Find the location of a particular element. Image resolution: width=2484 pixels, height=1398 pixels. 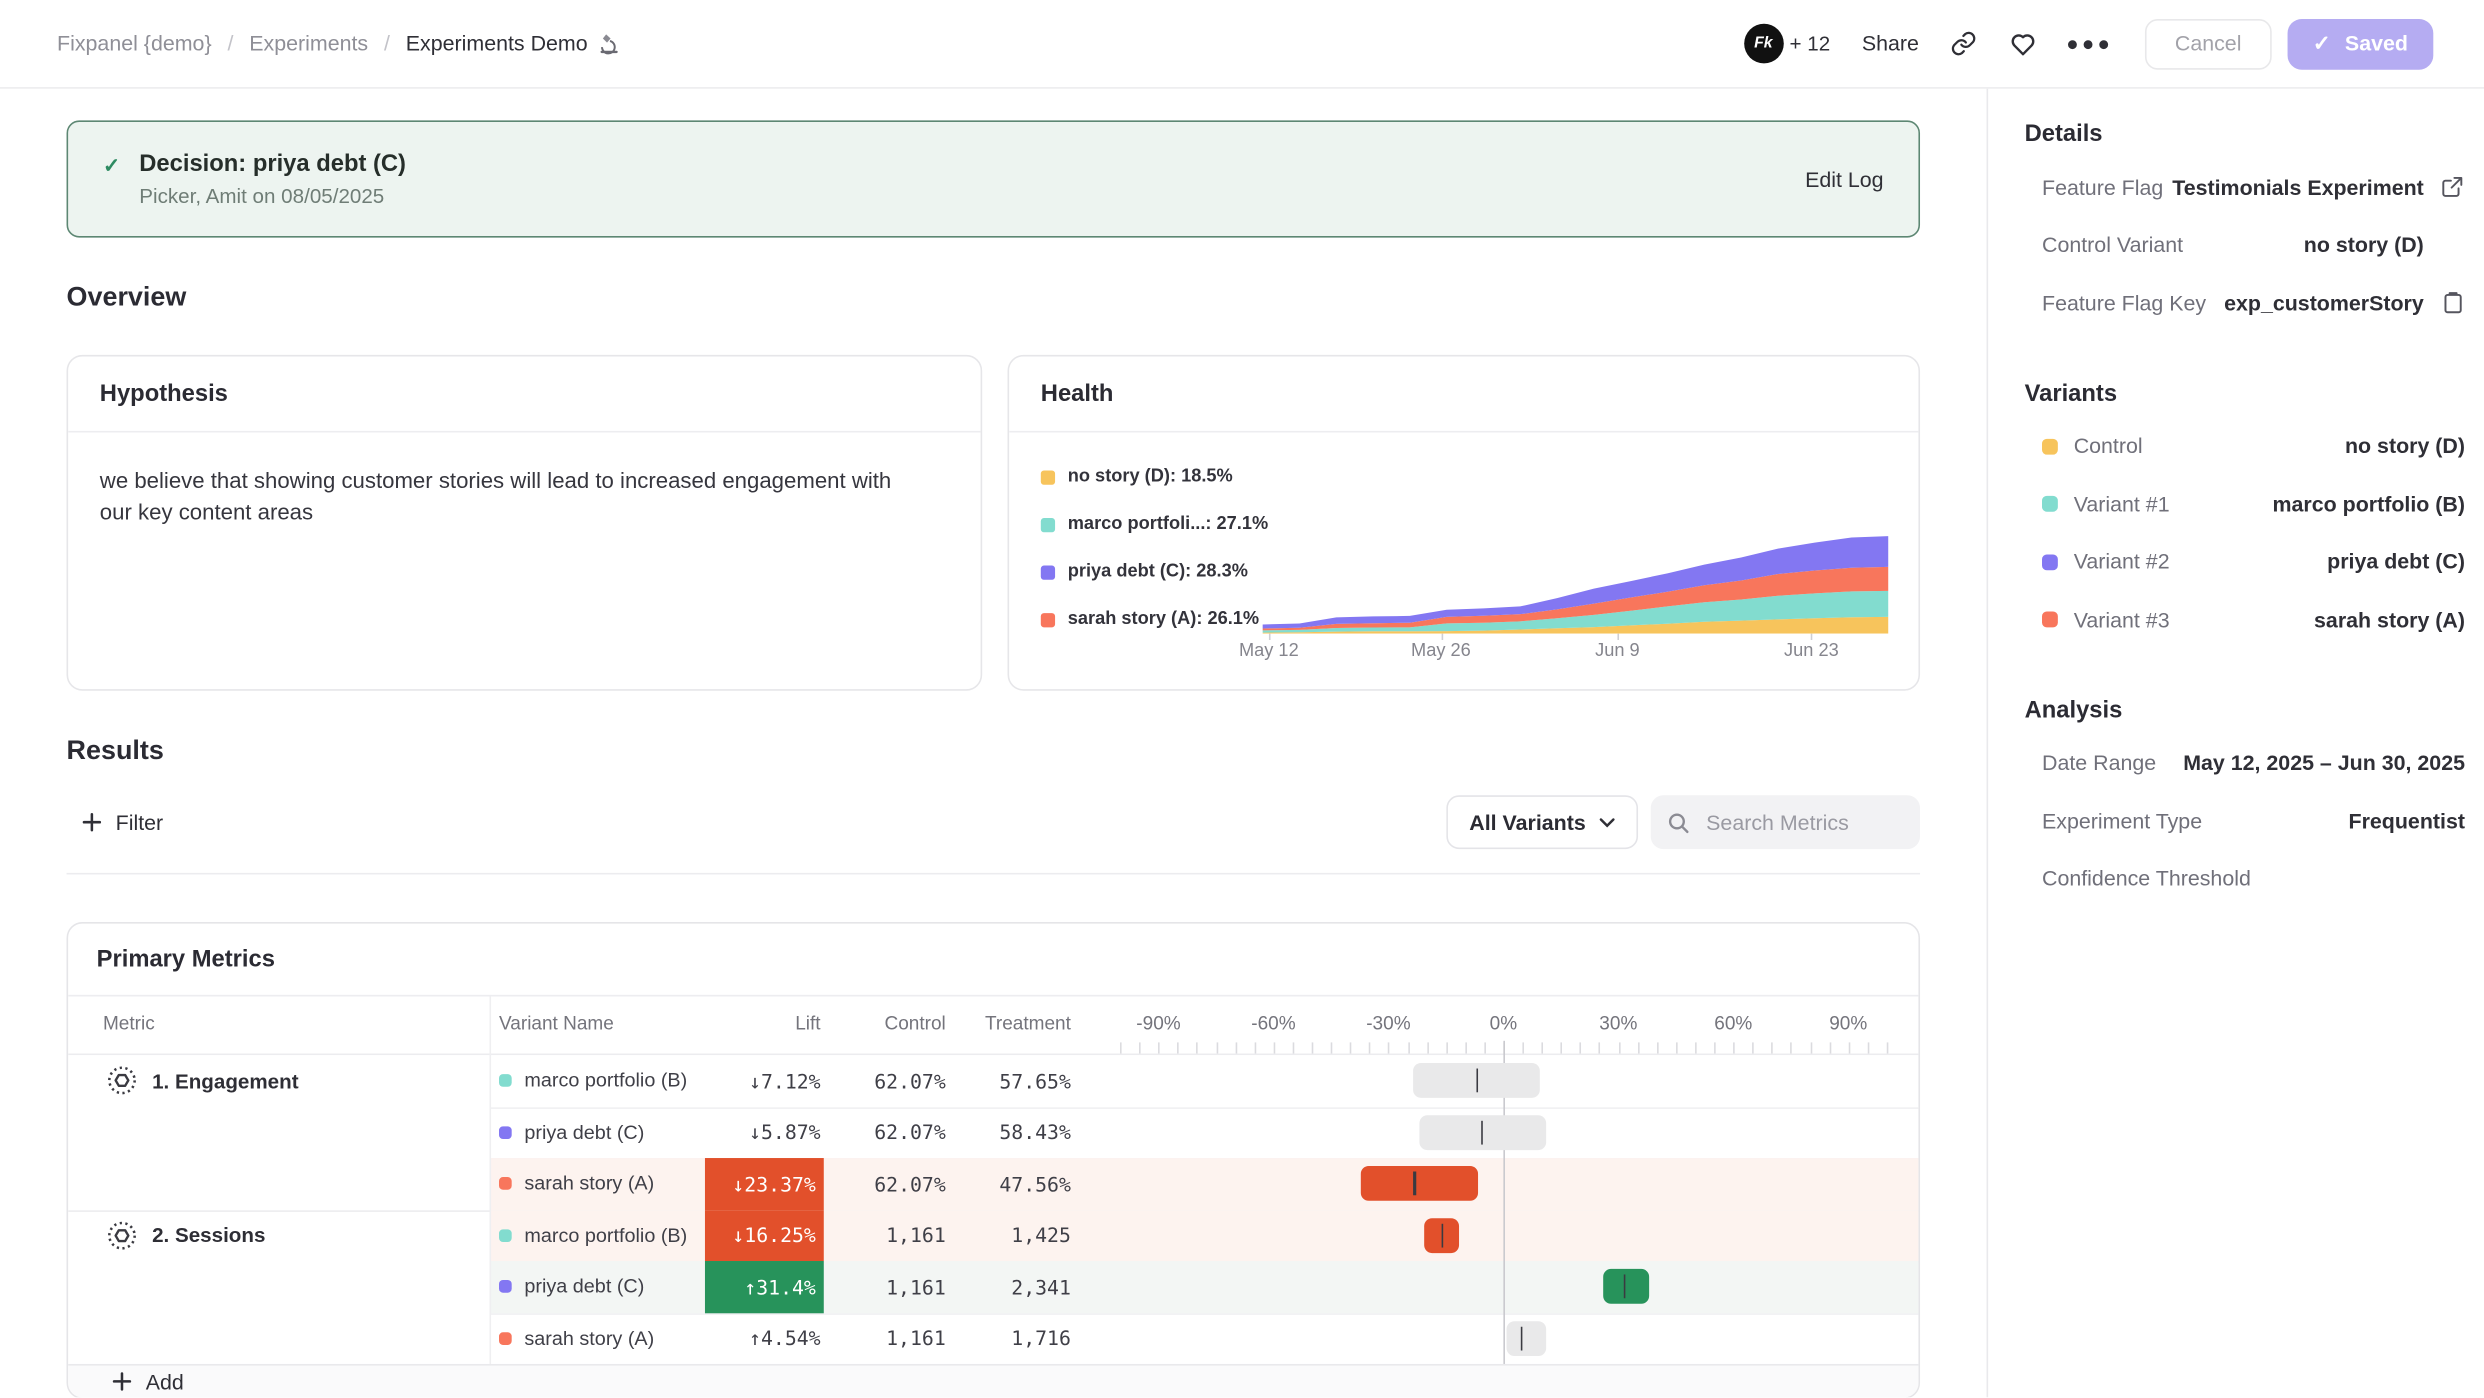

pm-ruler is located at coordinates (1503, 1047).